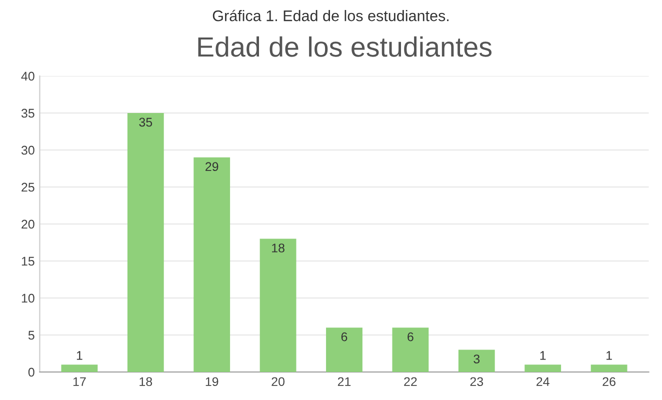 This screenshot has width=662, height=400. What do you see at coordinates (212, 167) in the screenshot?
I see `data-label: 29` at bounding box center [212, 167].